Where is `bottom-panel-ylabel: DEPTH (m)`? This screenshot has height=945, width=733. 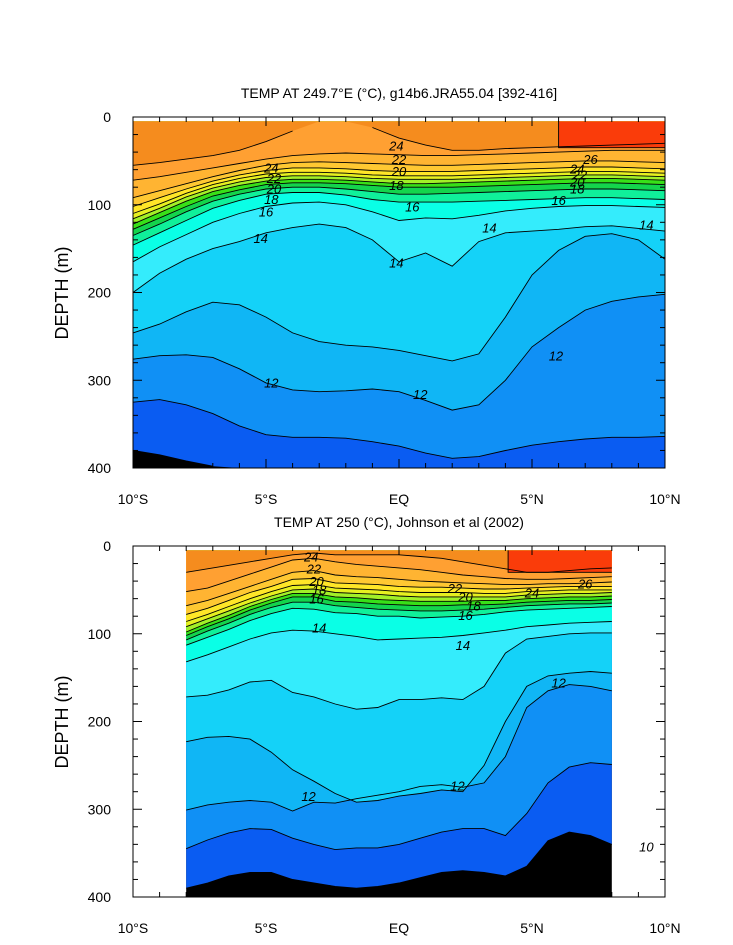
bottom-panel-ylabel: DEPTH (m) is located at coordinates (62, 722).